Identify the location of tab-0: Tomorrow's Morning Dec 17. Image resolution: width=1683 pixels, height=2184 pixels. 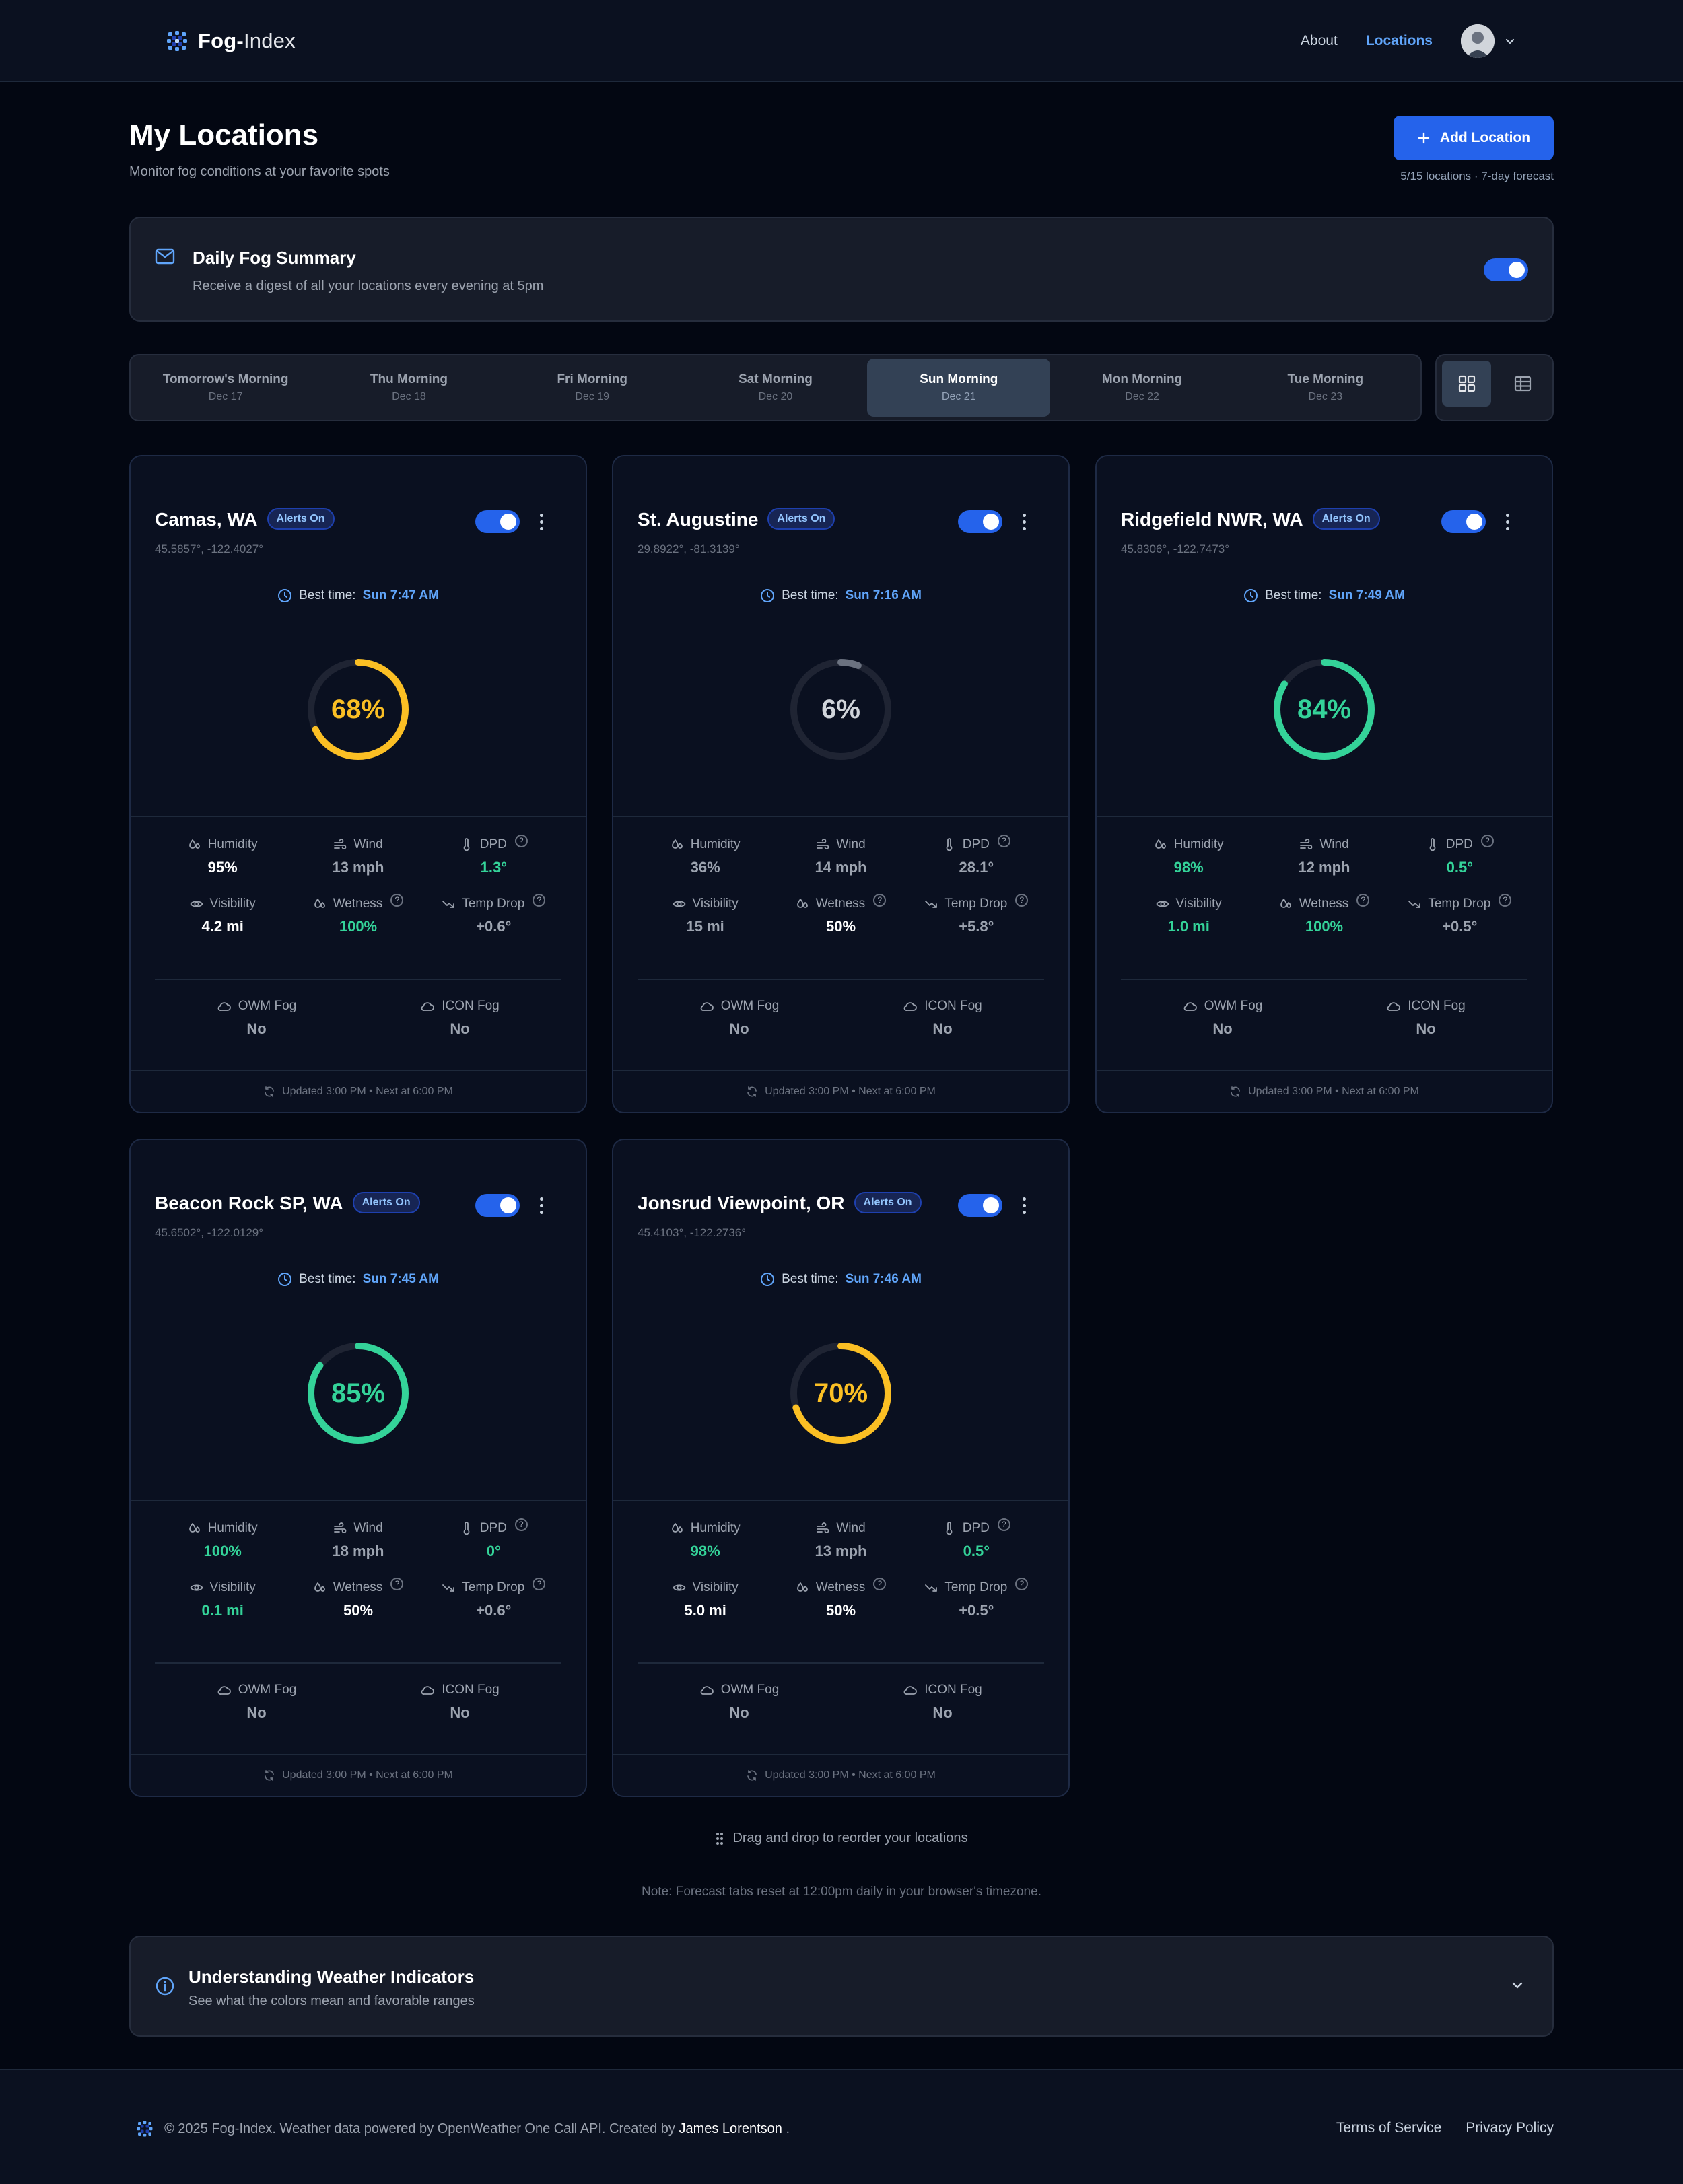
(225, 388).